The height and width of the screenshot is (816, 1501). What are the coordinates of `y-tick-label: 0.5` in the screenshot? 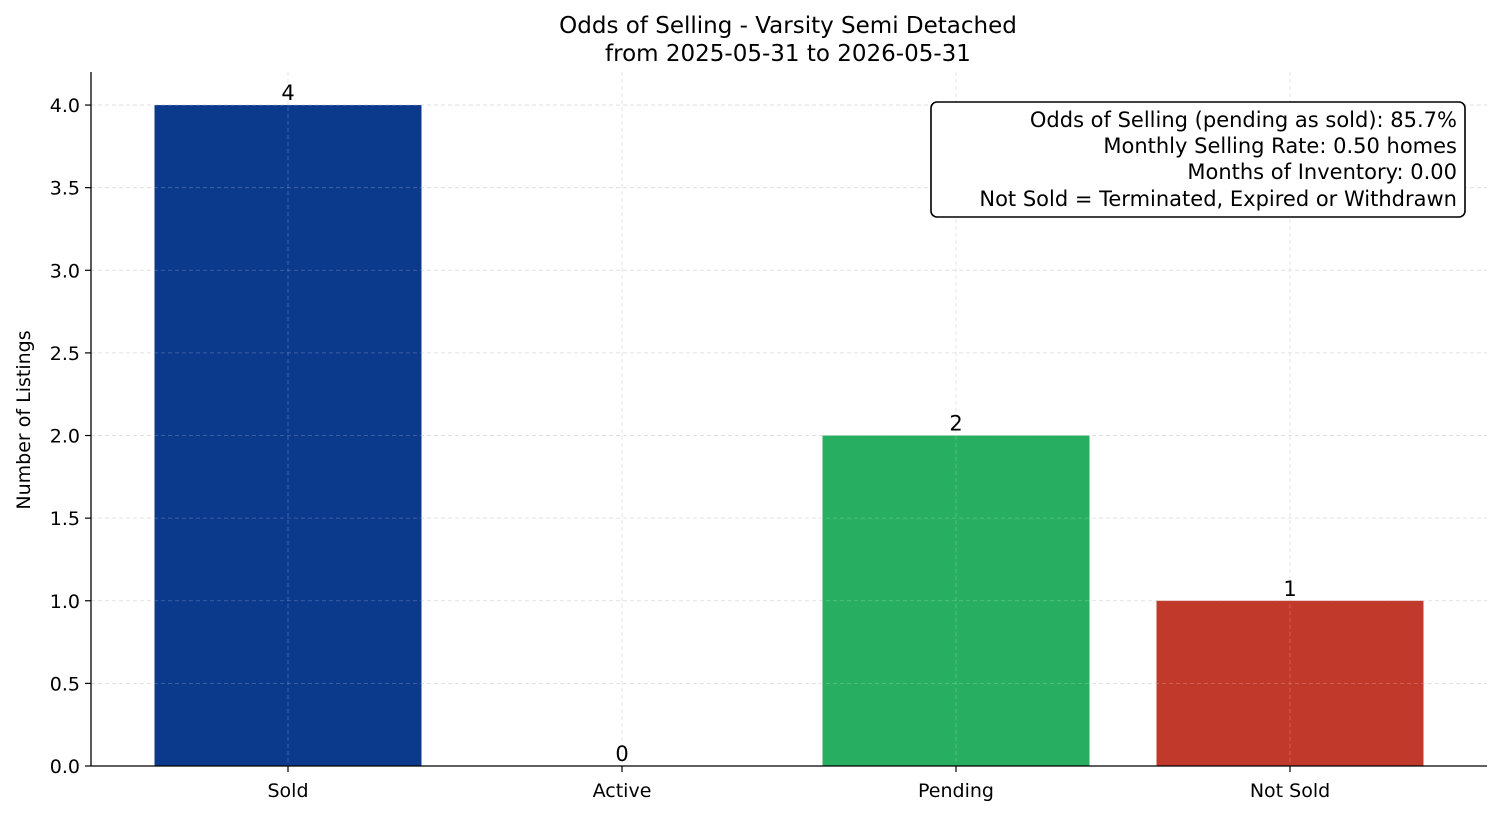 It's located at (65, 684).